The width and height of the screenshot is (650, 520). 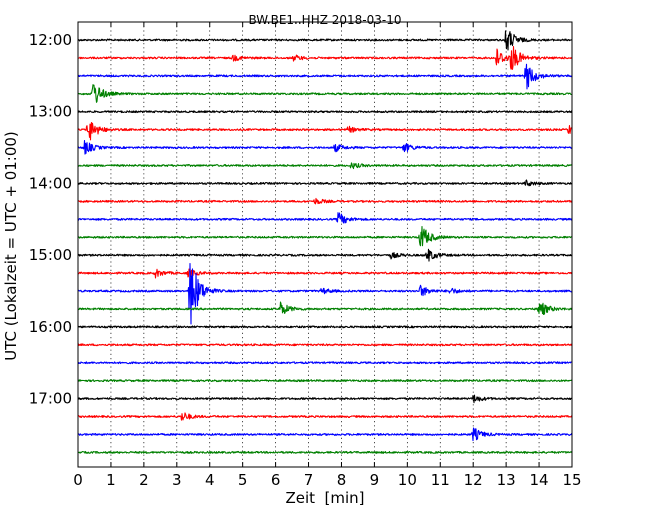 I want to click on x-tick-label: 12, so click(x=473, y=480).